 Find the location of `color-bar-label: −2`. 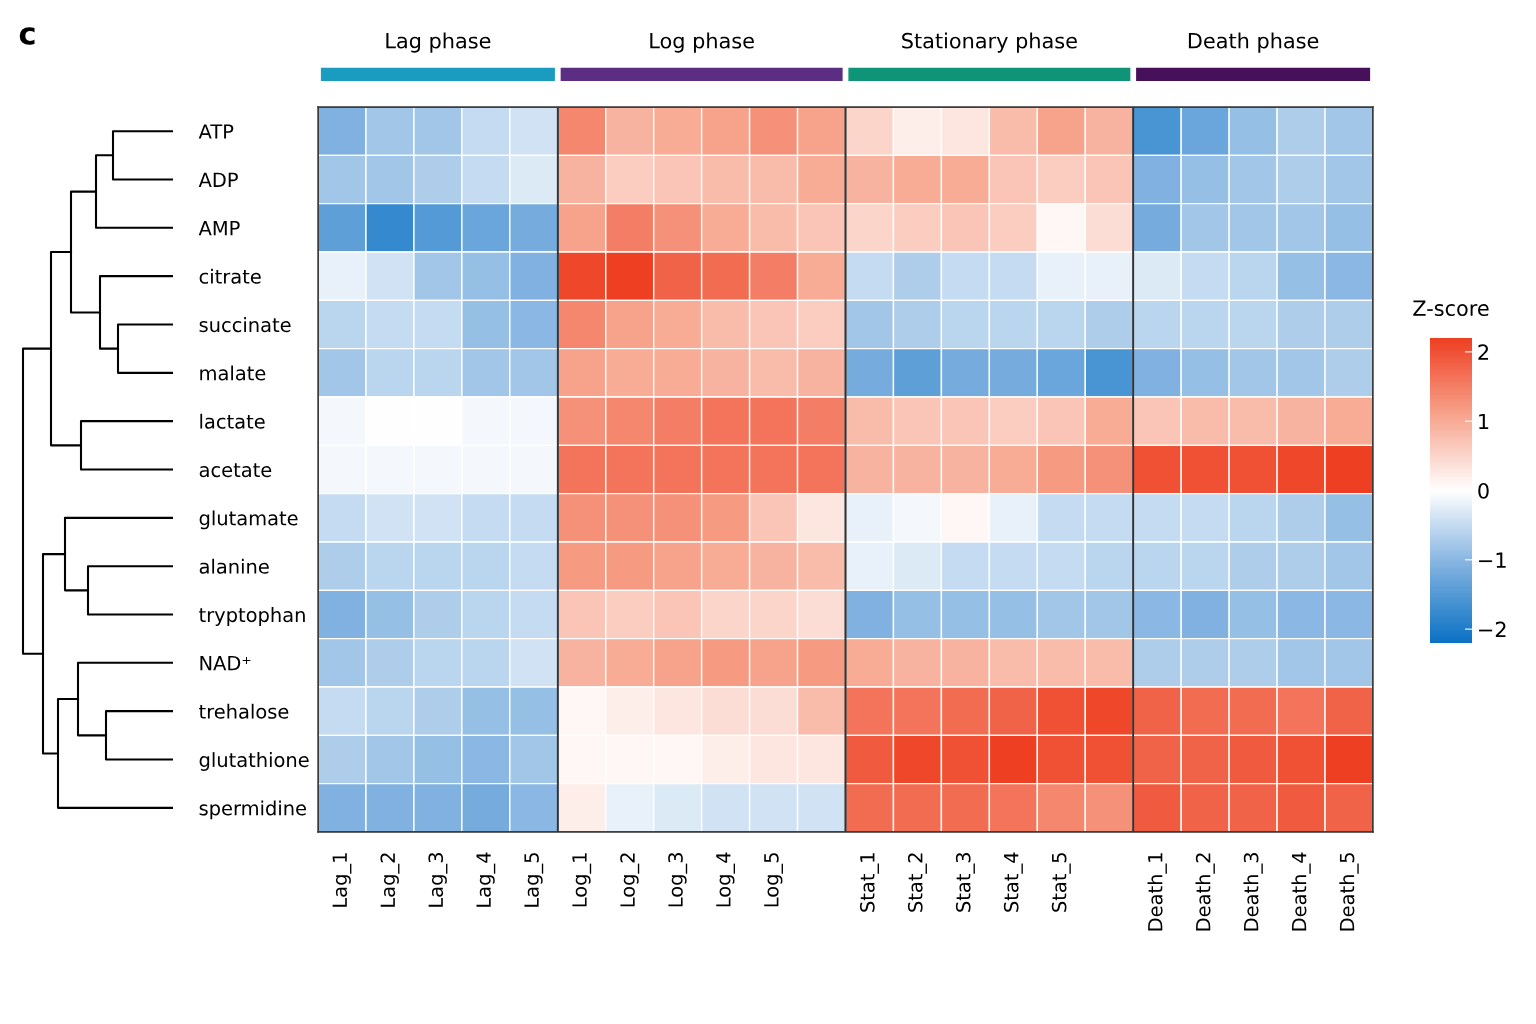

color-bar-label: −2 is located at coordinates (1492, 629).